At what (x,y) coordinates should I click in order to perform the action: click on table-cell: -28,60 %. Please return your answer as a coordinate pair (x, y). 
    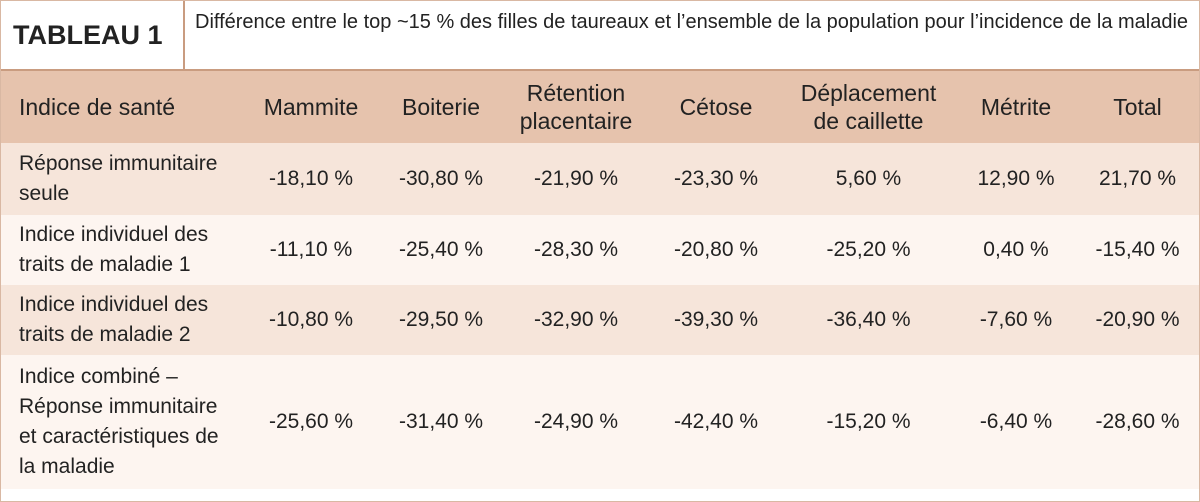
    Looking at the image, I should click on (1137, 422).